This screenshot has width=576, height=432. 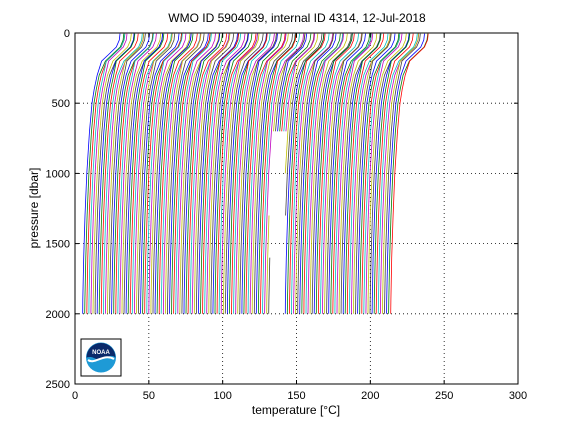 What do you see at coordinates (296, 396) in the screenshot?
I see `x-tick-label: 150` at bounding box center [296, 396].